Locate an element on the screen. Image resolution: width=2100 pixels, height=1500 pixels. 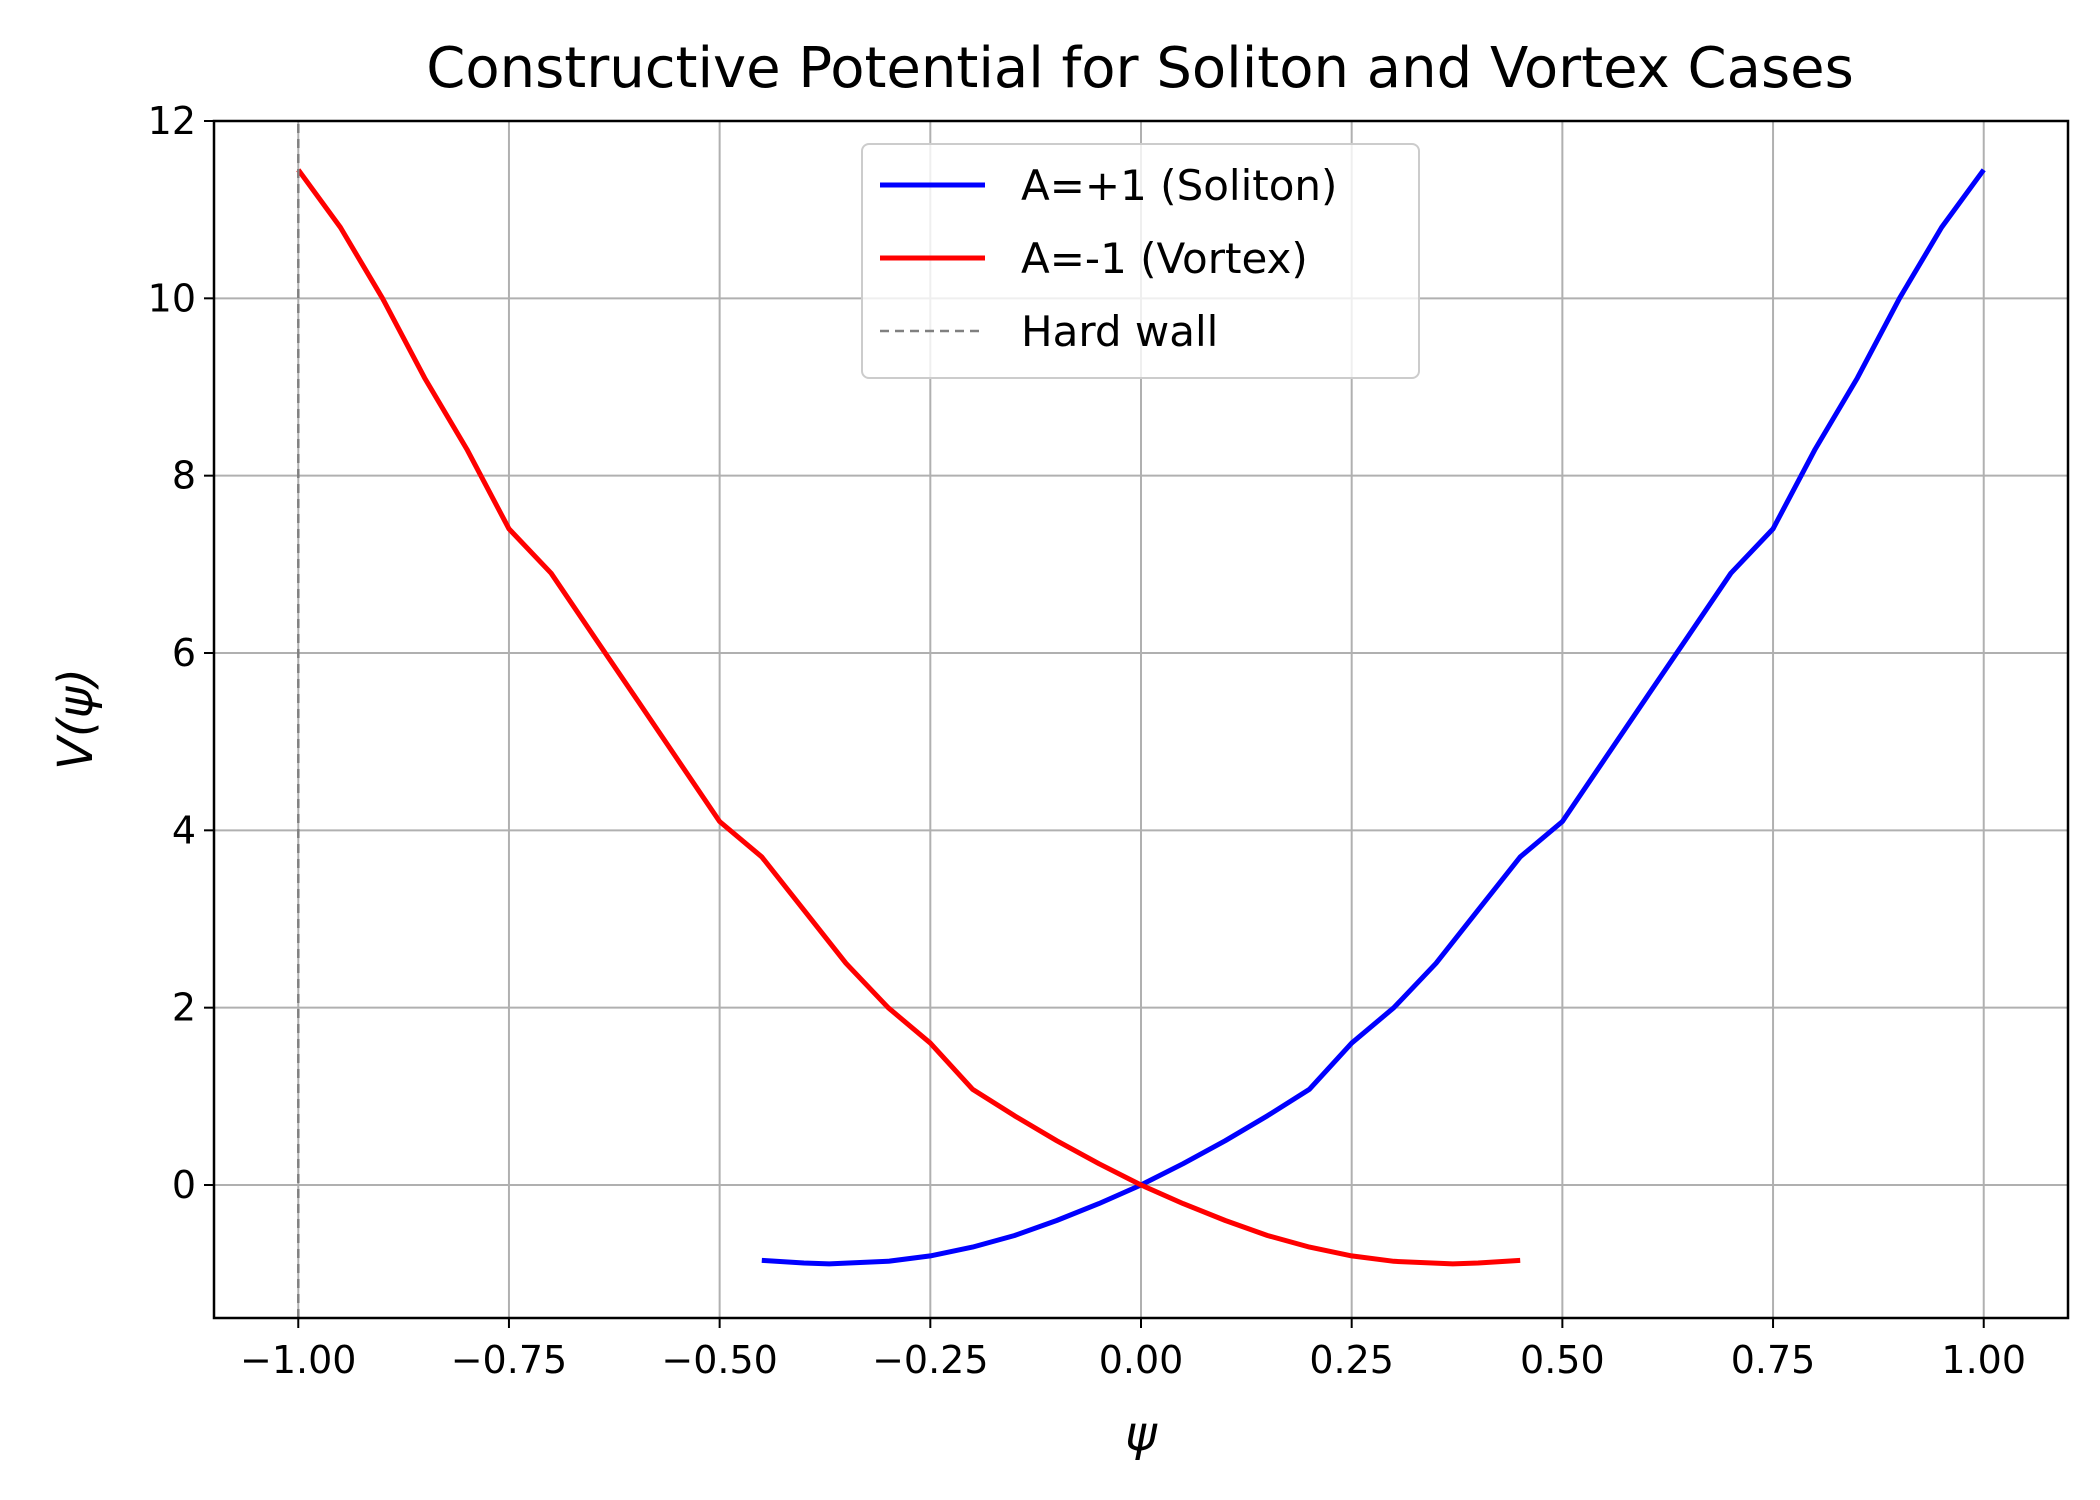
y-tick-label: 0 is located at coordinates (184, 1185).